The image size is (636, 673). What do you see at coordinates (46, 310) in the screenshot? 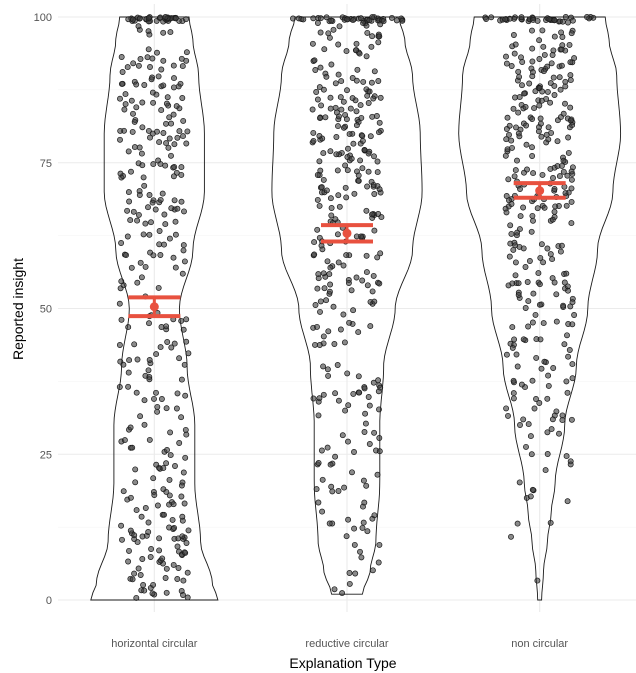
I see `y-tick-label: 50` at bounding box center [46, 310].